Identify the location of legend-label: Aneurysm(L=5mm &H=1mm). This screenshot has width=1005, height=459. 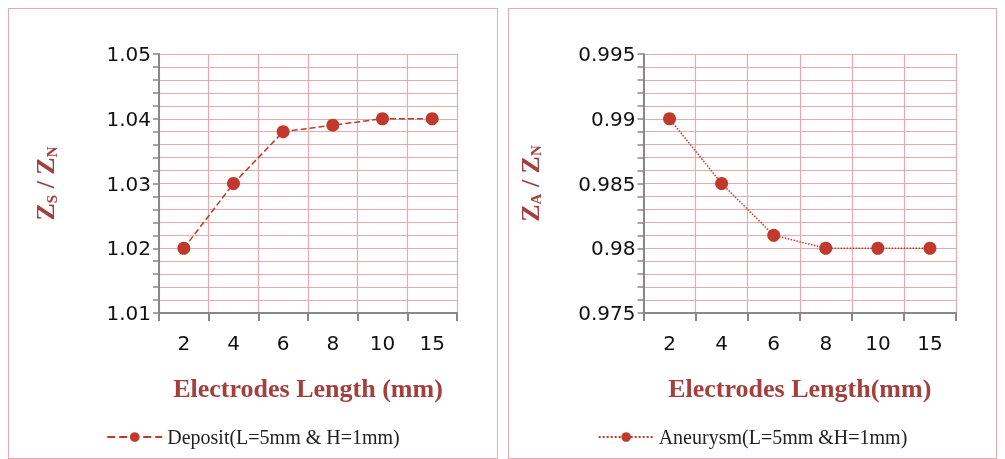
(783, 437).